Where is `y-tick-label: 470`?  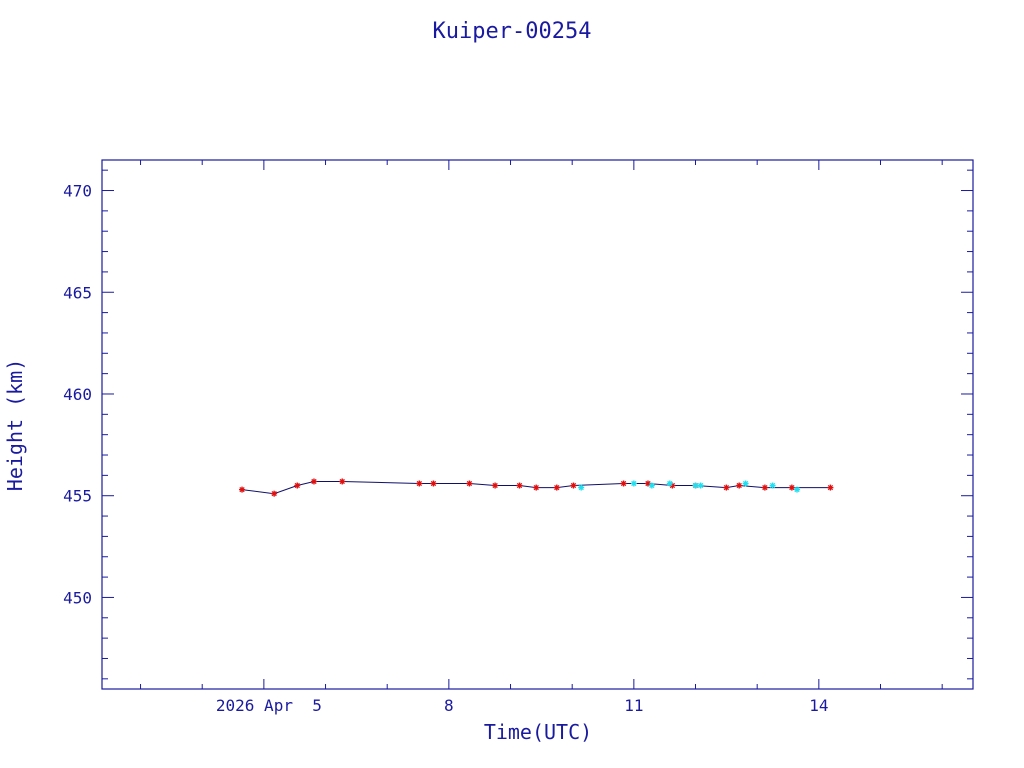
y-tick-label: 470 is located at coordinates (77, 191).